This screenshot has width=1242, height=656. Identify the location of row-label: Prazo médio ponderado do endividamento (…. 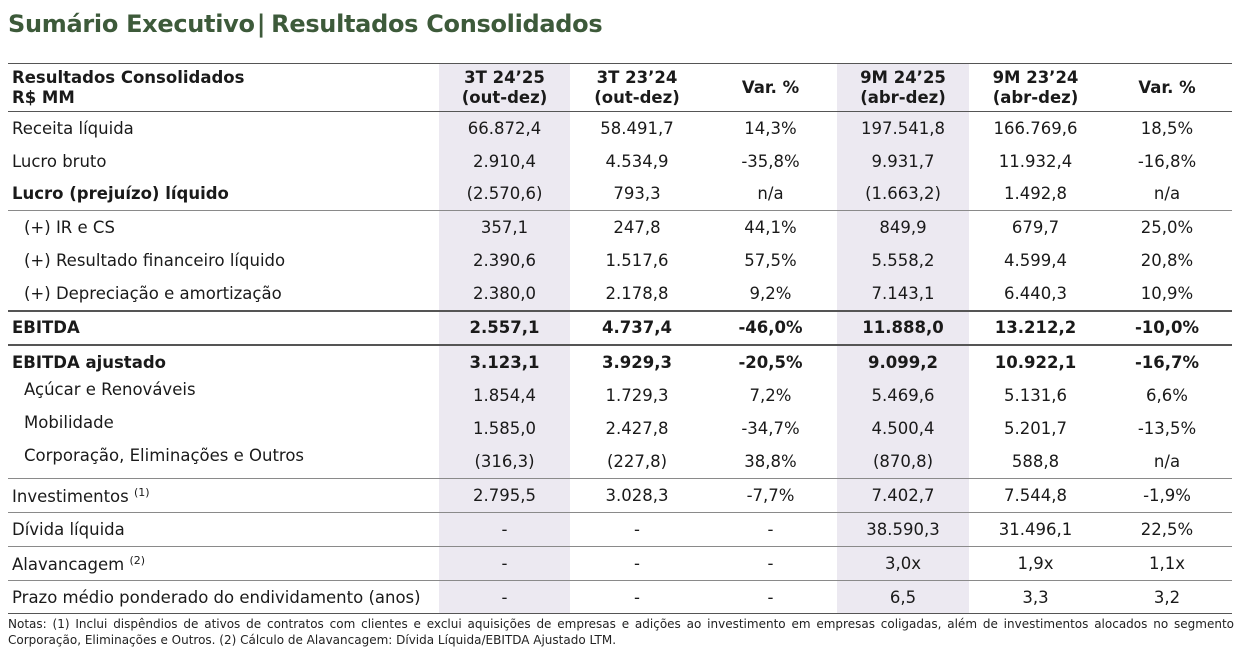
(223, 597).